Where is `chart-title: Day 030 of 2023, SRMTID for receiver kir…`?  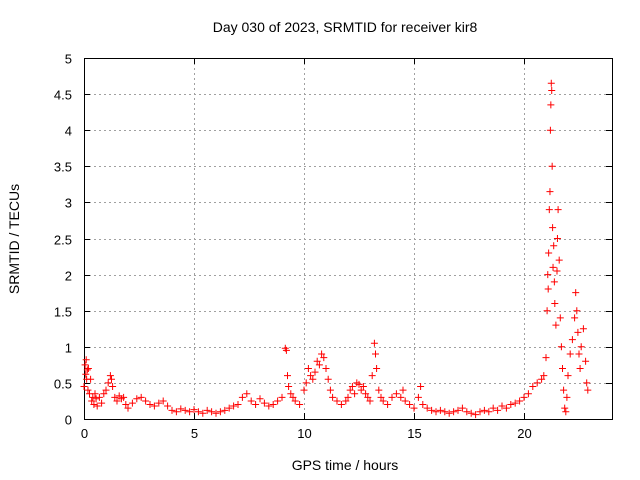 chart-title: Day 030 of 2023, SRMTID for receiver kir… is located at coordinates (345, 27).